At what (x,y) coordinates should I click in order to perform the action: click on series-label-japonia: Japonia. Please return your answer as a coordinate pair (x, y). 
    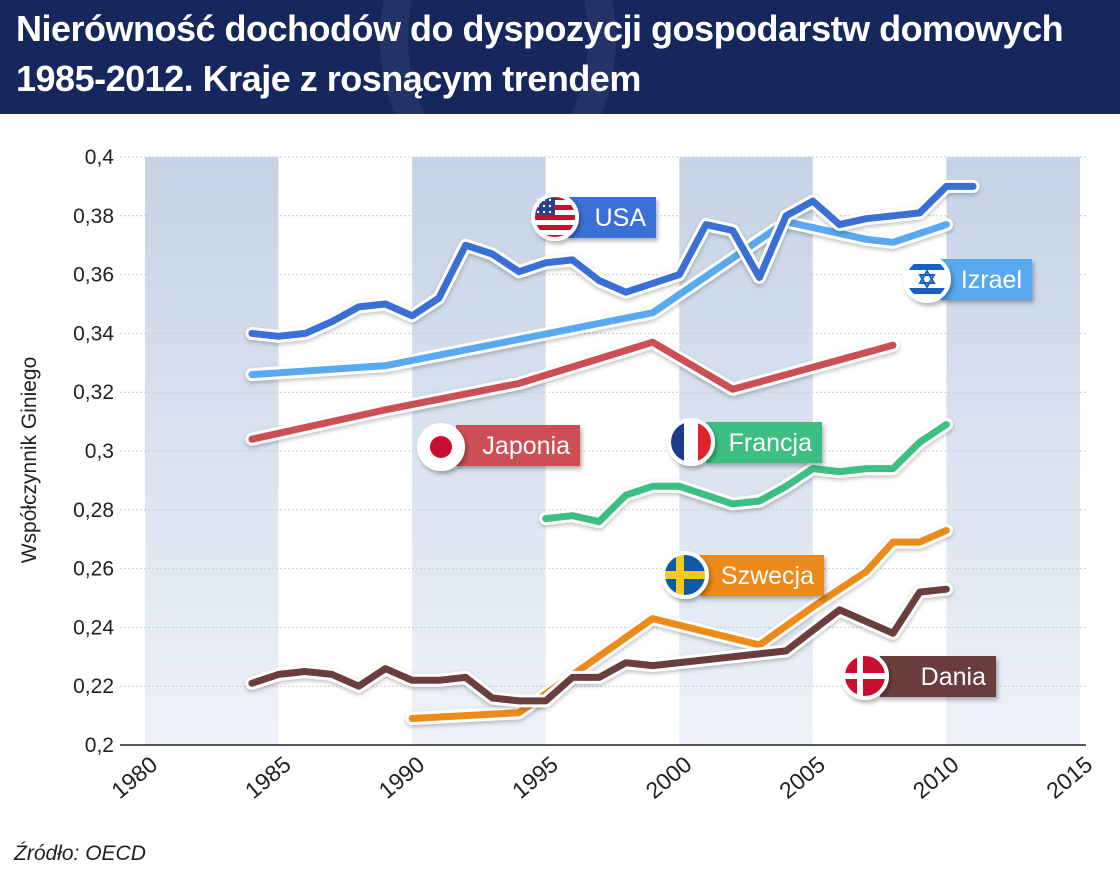
    Looking at the image, I should click on (526, 446).